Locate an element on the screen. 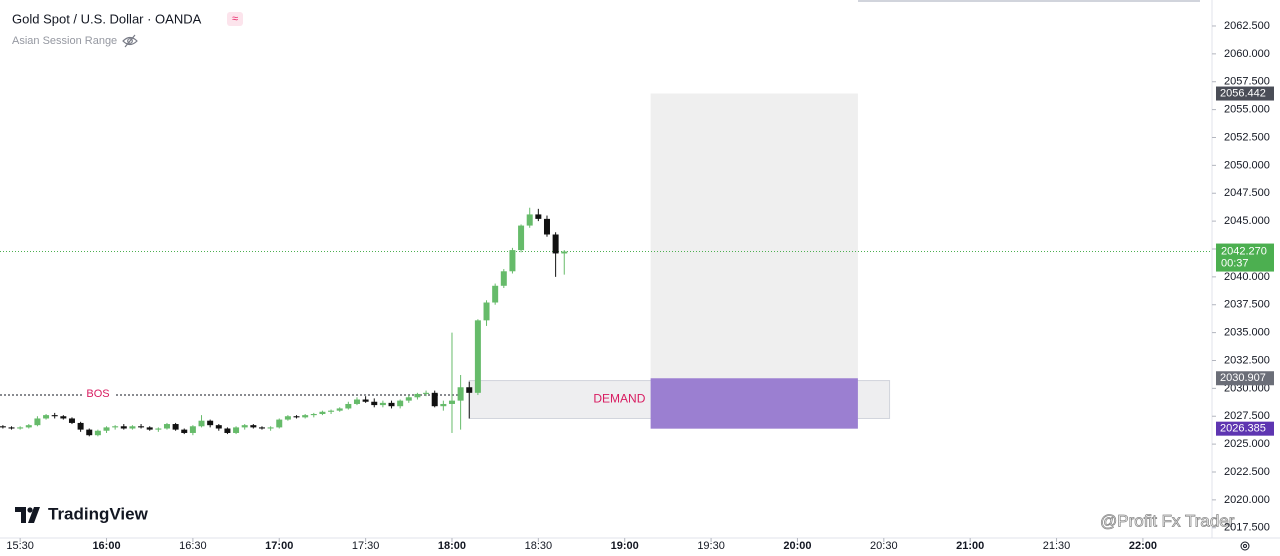 This screenshot has width=1280, height=556. y-tick-label: 2045.000 is located at coordinates (1247, 221).